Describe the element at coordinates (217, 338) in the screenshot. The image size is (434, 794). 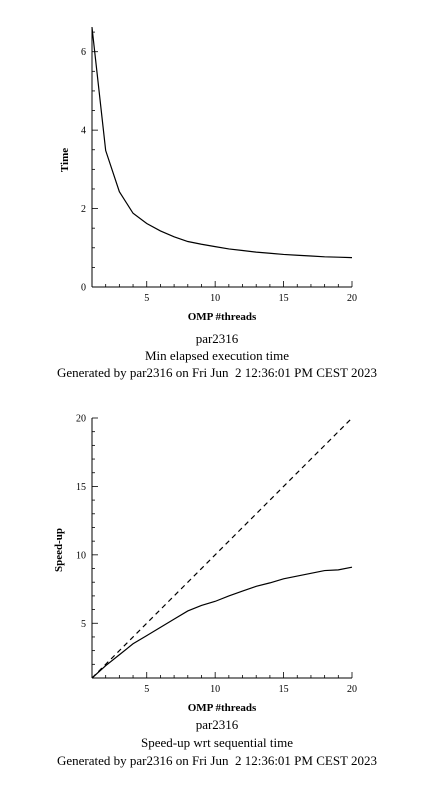
I see `time-chart-caption-1: par2316` at that location.